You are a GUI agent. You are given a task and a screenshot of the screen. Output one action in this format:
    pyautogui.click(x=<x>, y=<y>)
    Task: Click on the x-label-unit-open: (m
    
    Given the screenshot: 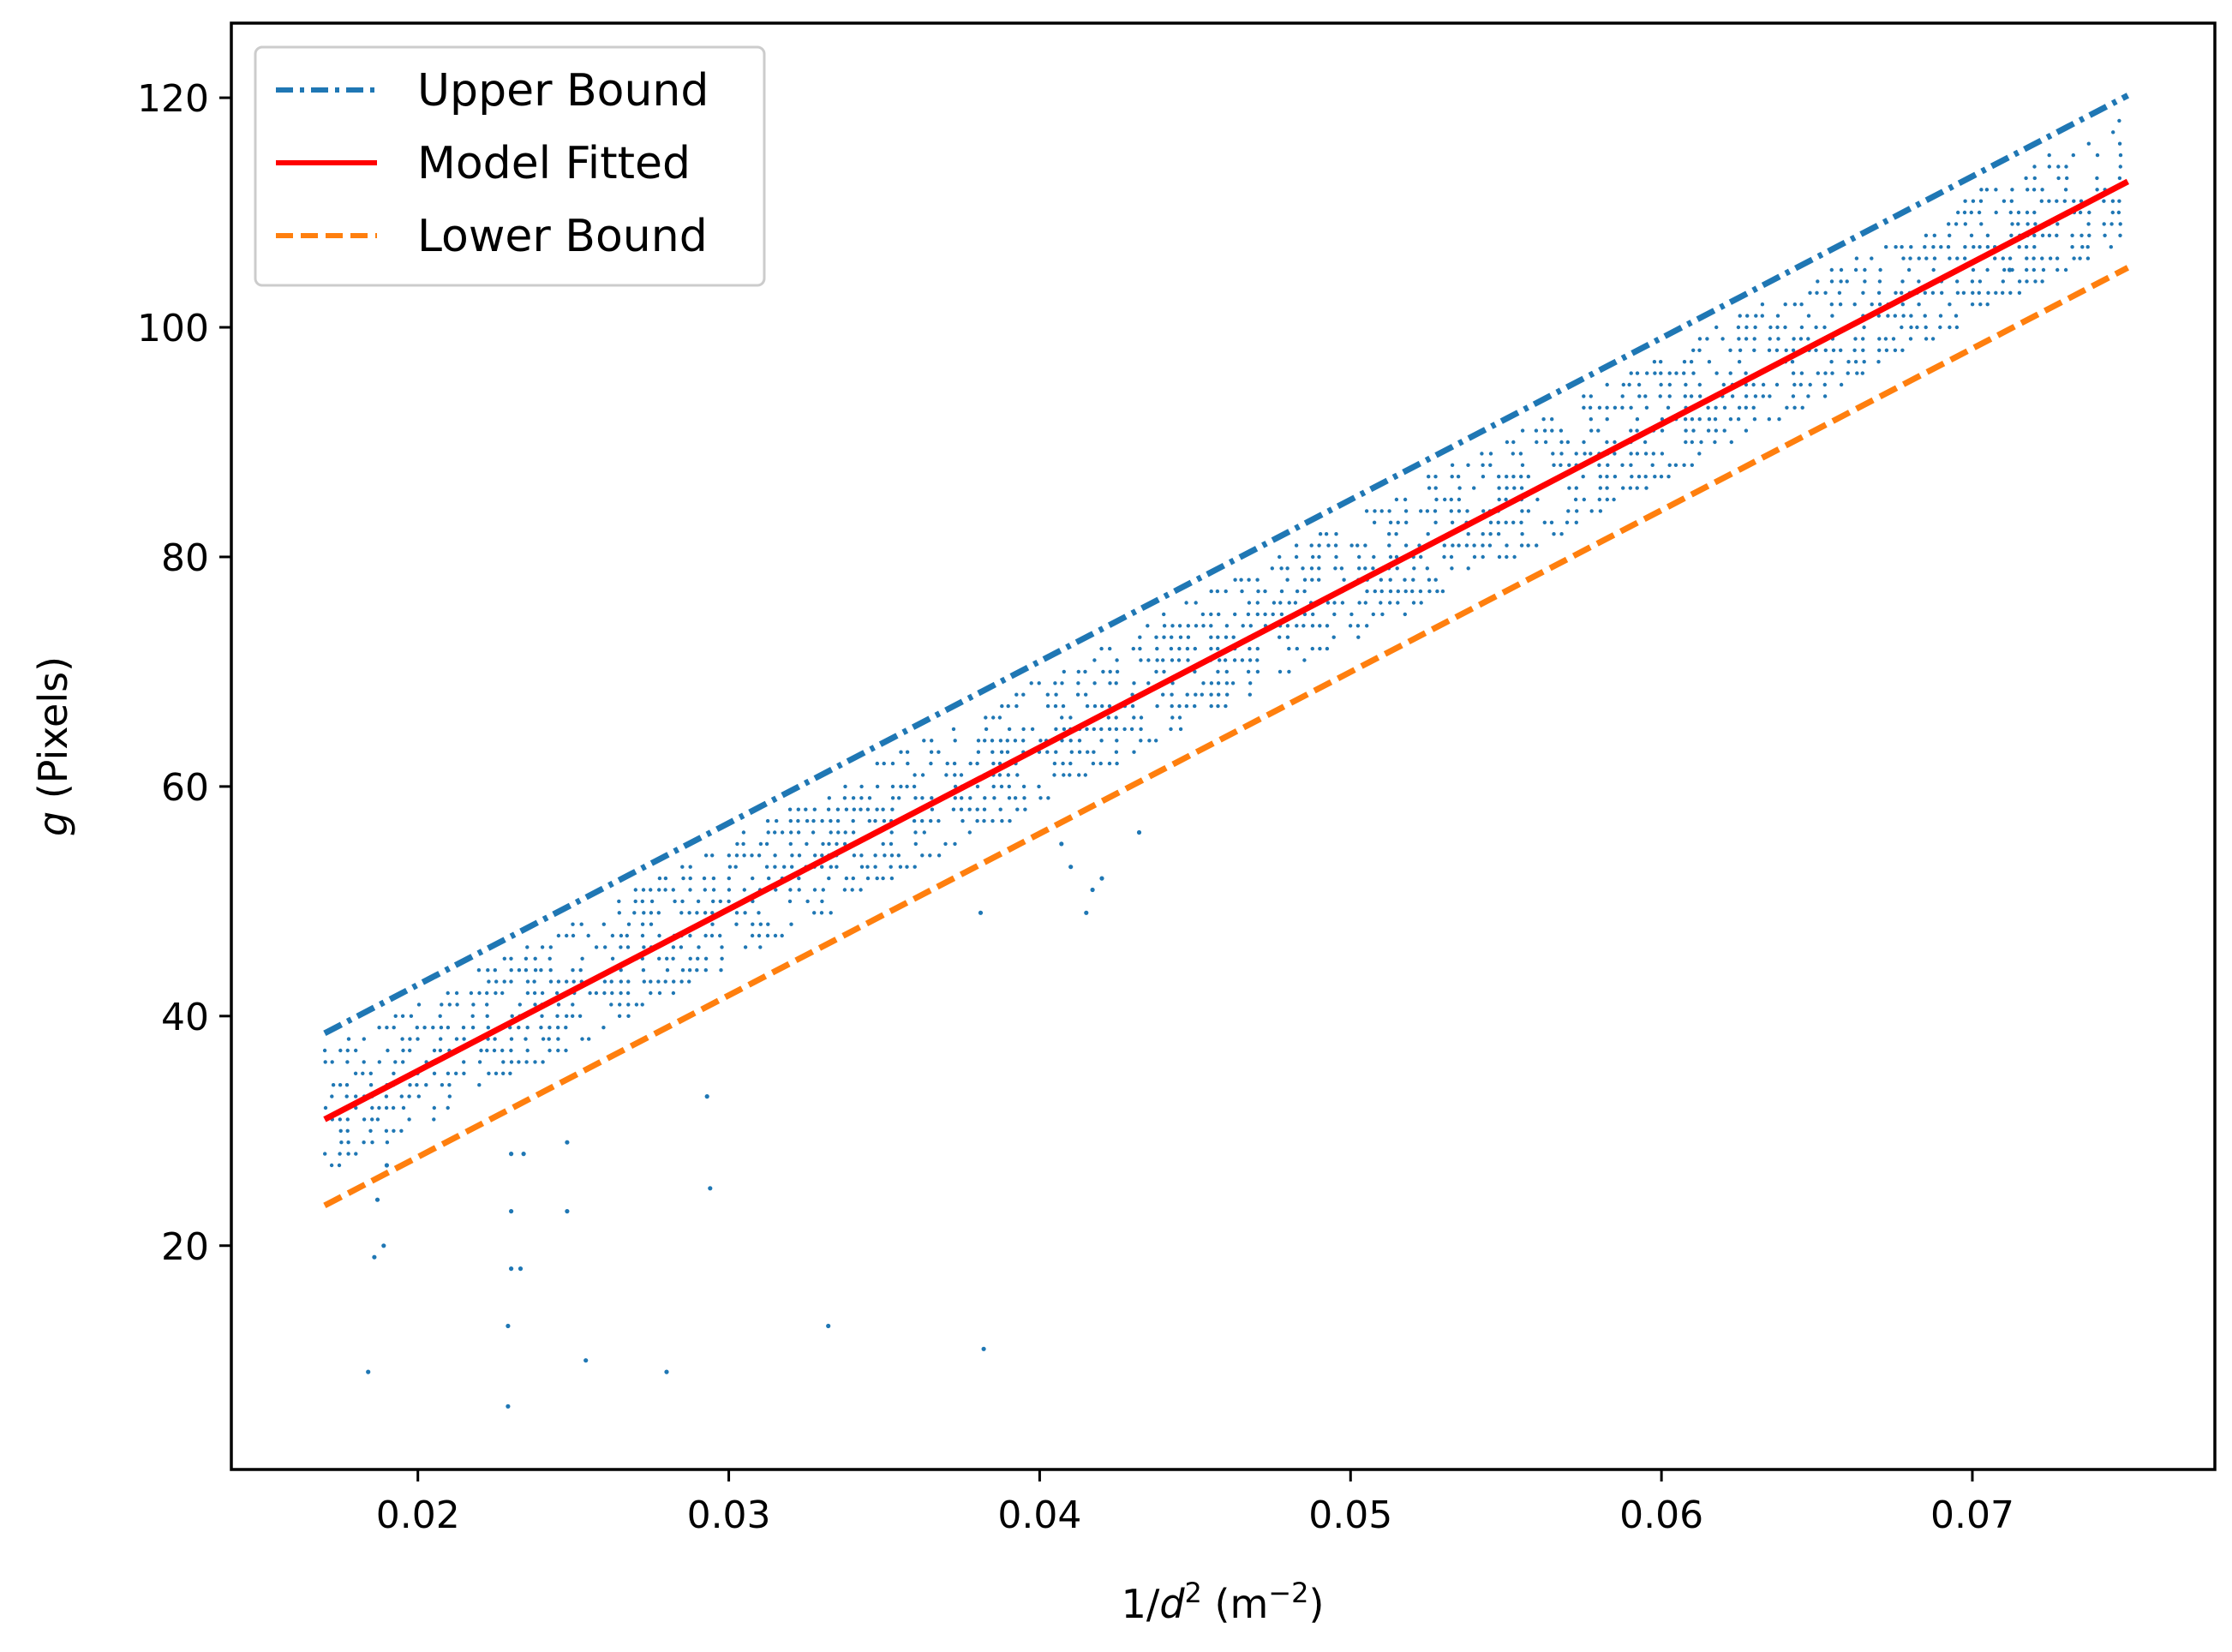 What is the action you would take?
    pyautogui.click(x=1235, y=1604)
    